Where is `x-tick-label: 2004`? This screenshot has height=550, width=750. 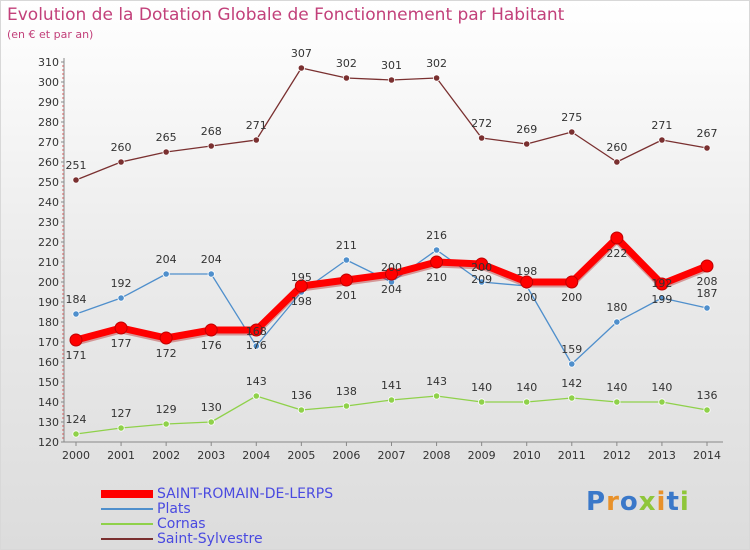
x-tick-label: 2004 is located at coordinates (256, 455).